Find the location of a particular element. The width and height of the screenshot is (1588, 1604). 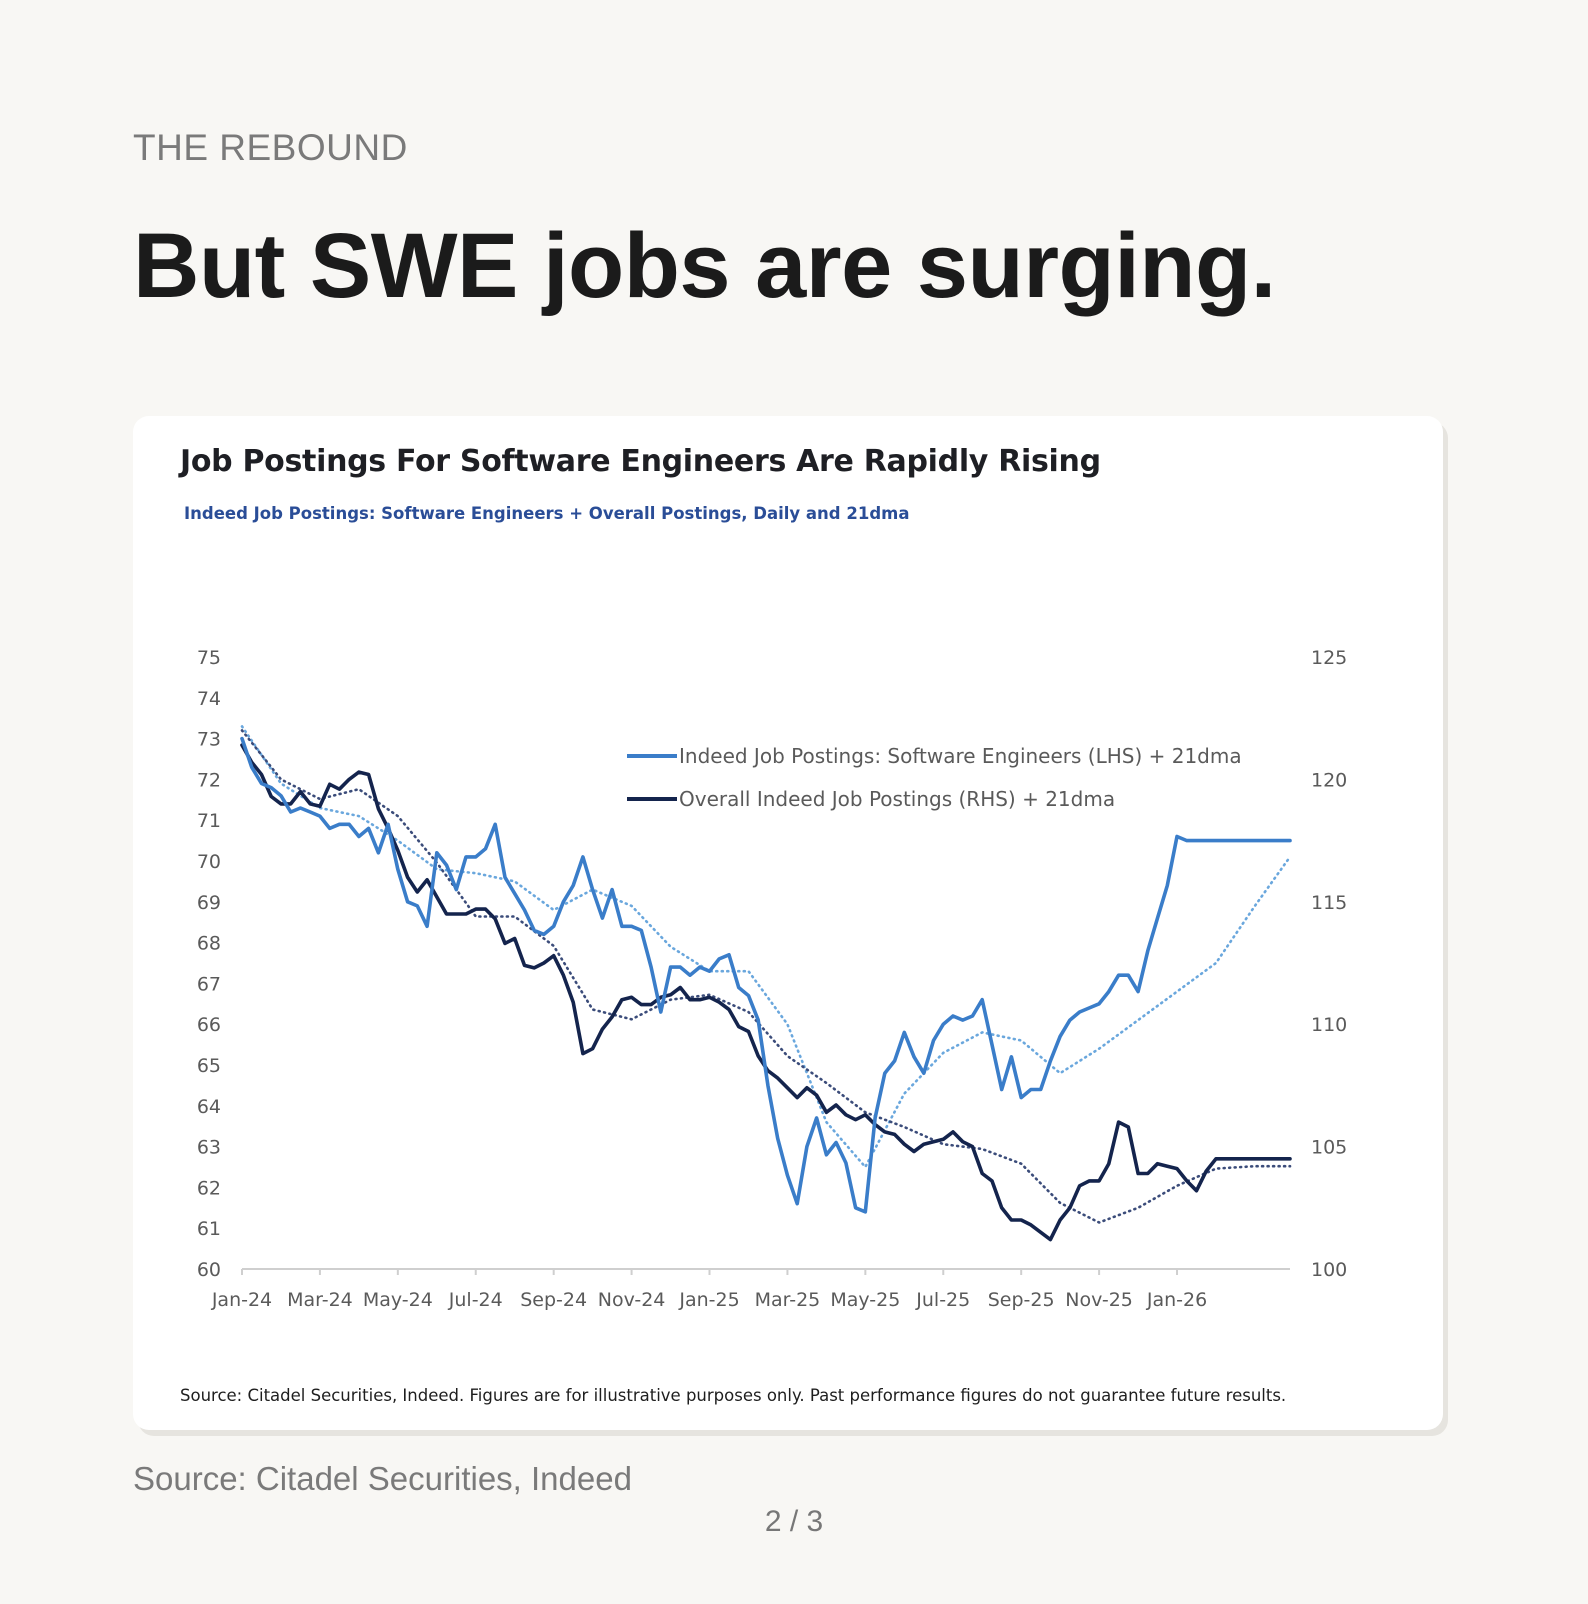

x-tick-label: May-25 is located at coordinates (865, 1300).